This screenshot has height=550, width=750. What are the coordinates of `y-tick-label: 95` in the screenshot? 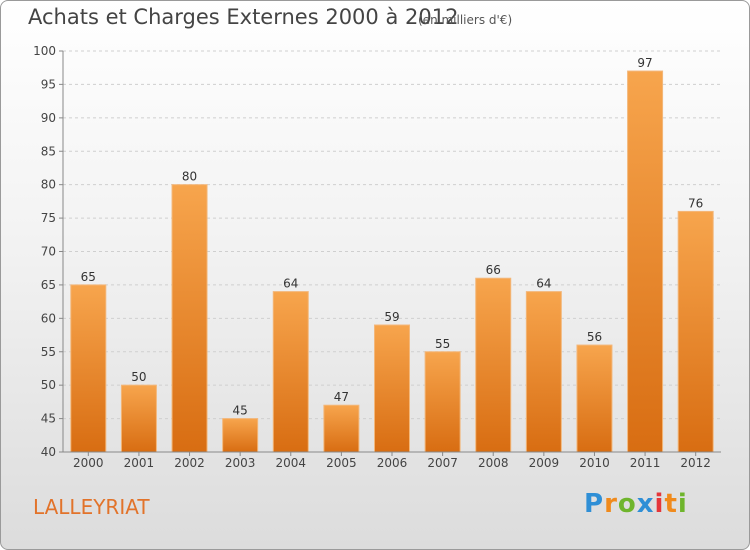 It's located at (48, 84).